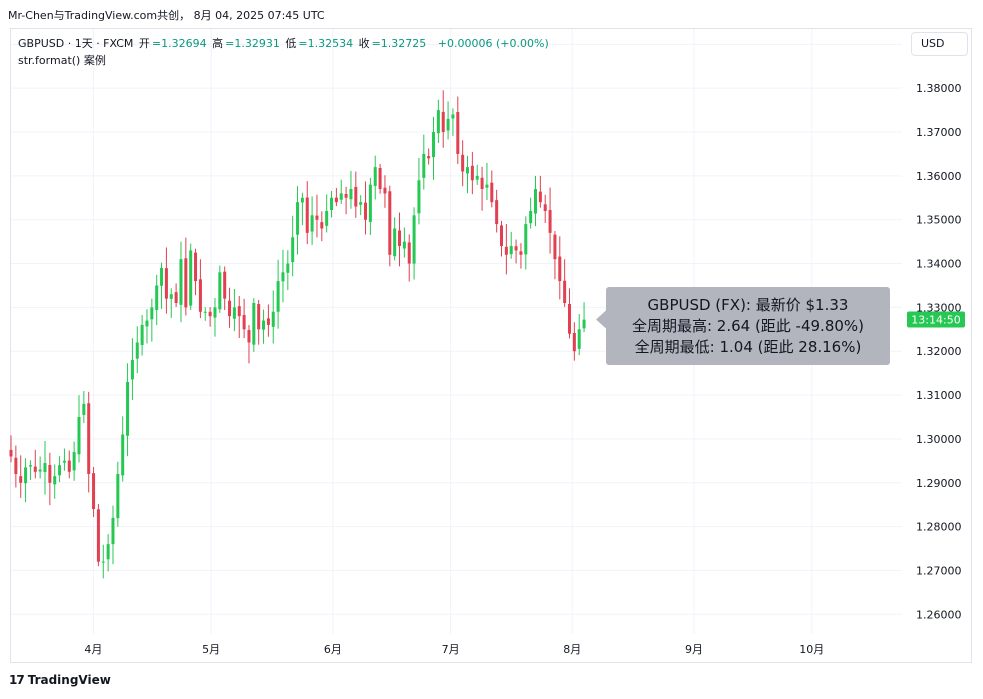 This screenshot has height=699, width=983. I want to click on indicator-title: str.format() 案例, so click(62, 60).